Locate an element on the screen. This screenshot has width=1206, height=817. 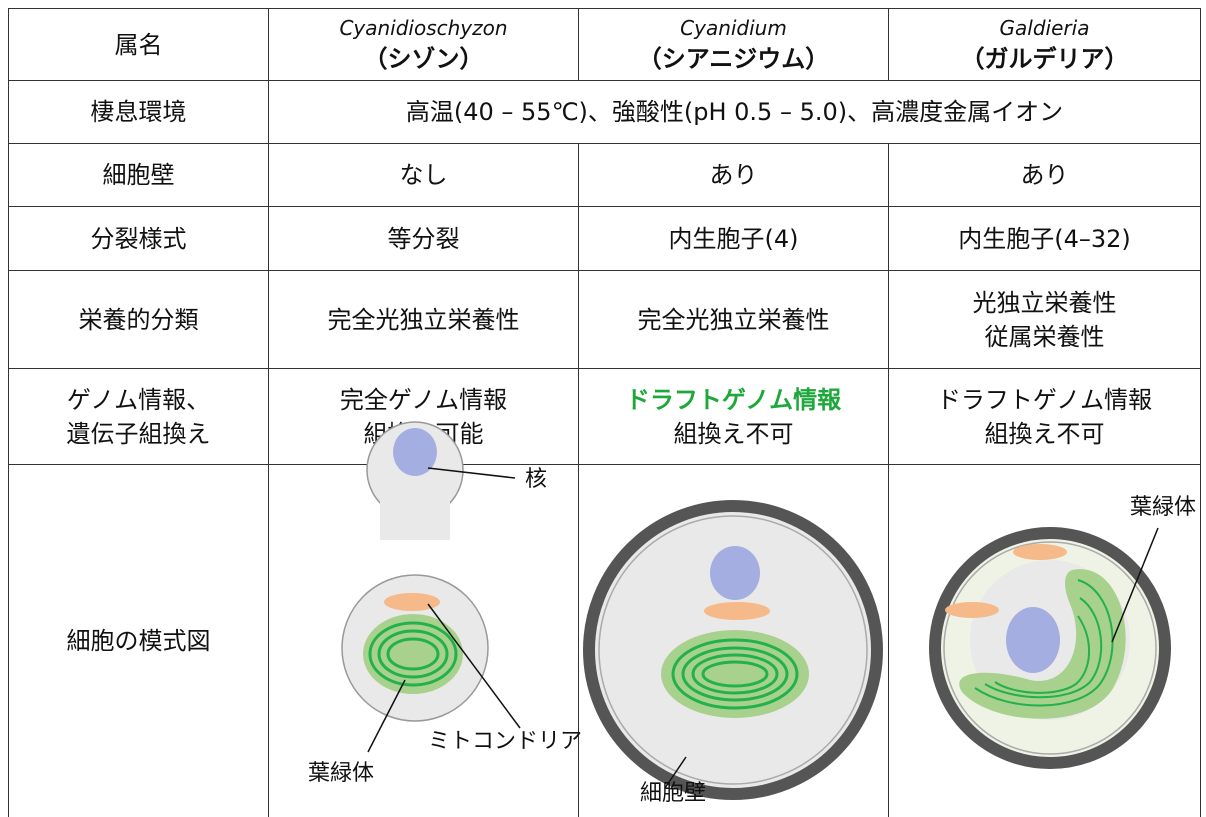
cell-text: 棲息環境 is located at coordinates (138, 112).